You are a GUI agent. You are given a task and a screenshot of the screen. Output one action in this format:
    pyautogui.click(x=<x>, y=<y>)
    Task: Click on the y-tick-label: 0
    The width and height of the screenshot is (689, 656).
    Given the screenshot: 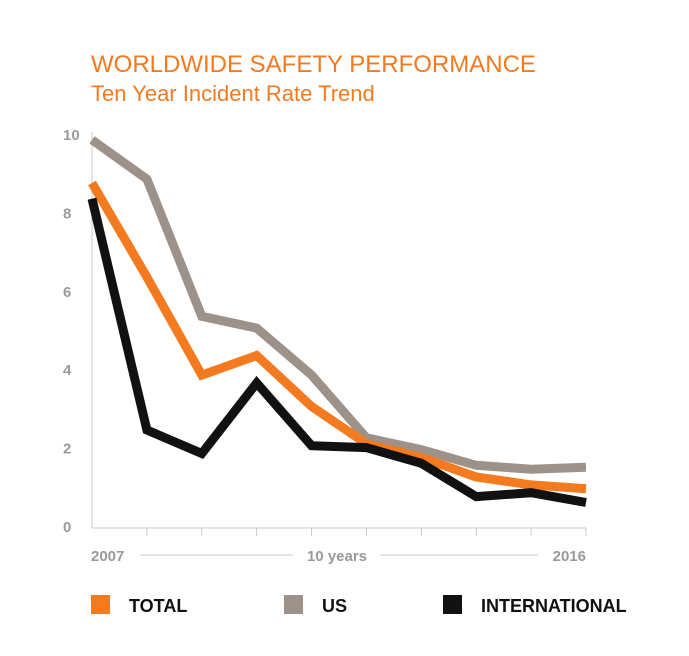 What is the action you would take?
    pyautogui.click(x=67, y=527)
    